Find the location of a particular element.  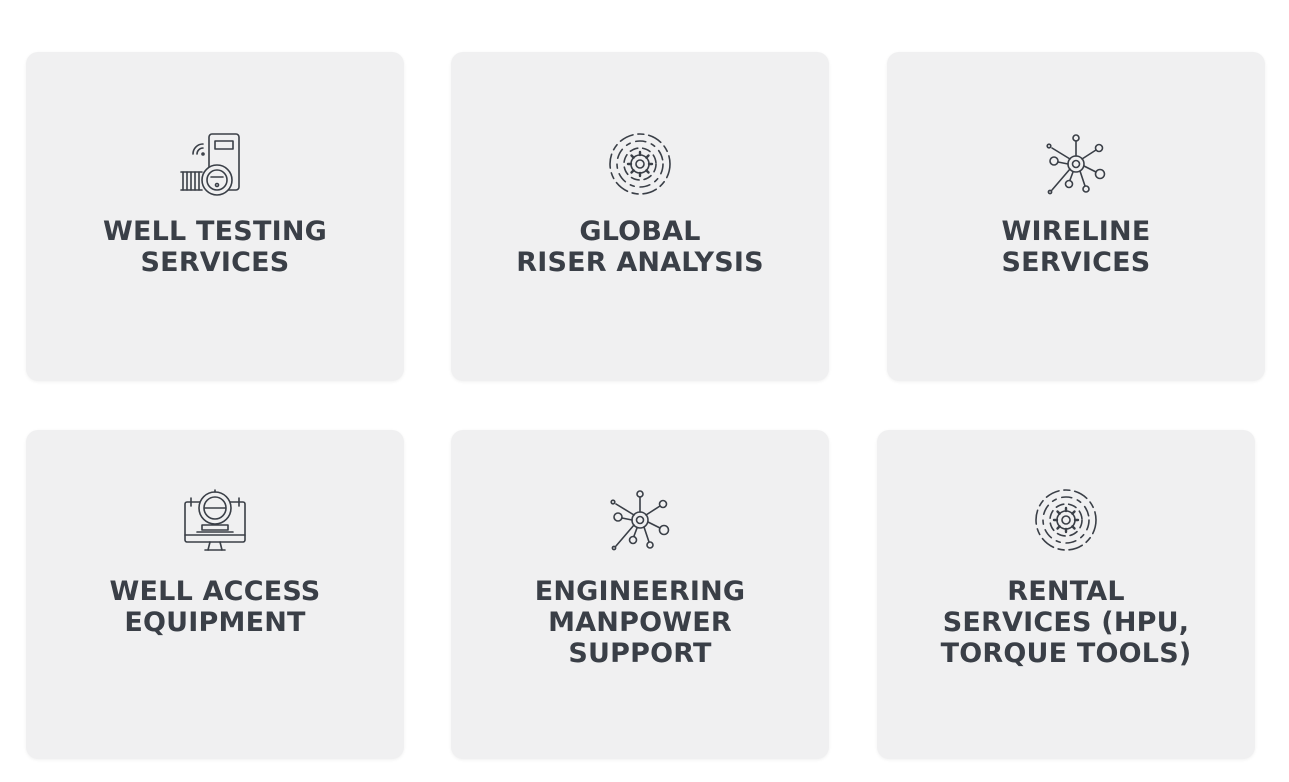

service-card-engineering-manpower-support: ENGINEERING MANPOWER SUPPORT is located at coordinates (640, 594).